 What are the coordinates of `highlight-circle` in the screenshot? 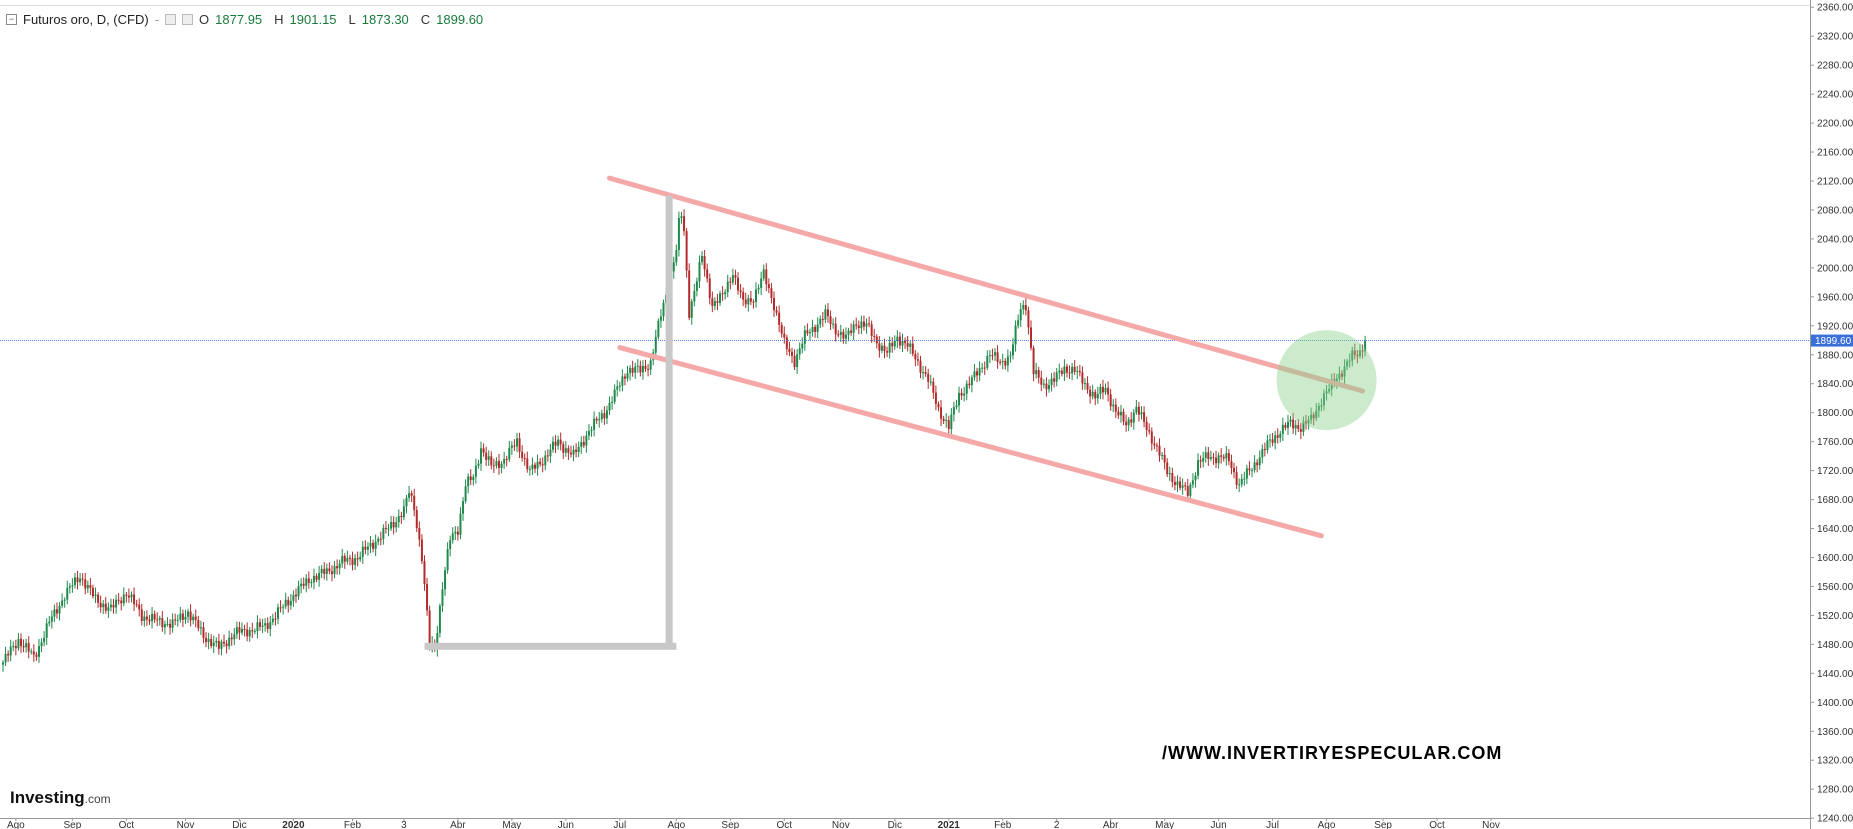 It's located at (1326, 380).